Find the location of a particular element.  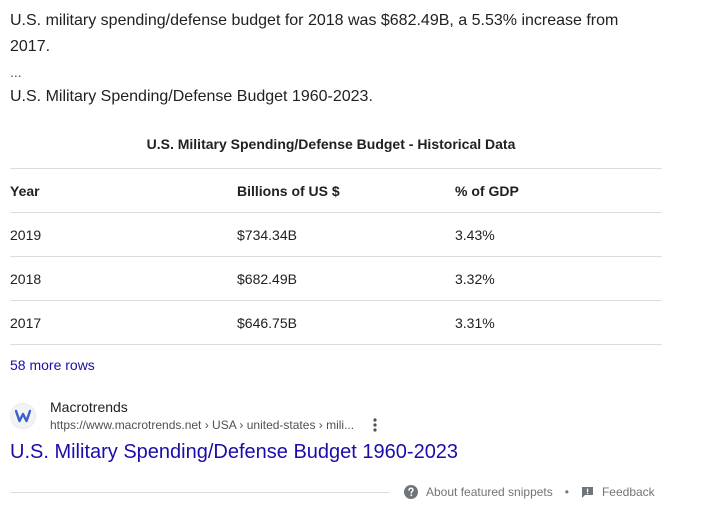

cell-billions: $682.49B is located at coordinates (346, 278).